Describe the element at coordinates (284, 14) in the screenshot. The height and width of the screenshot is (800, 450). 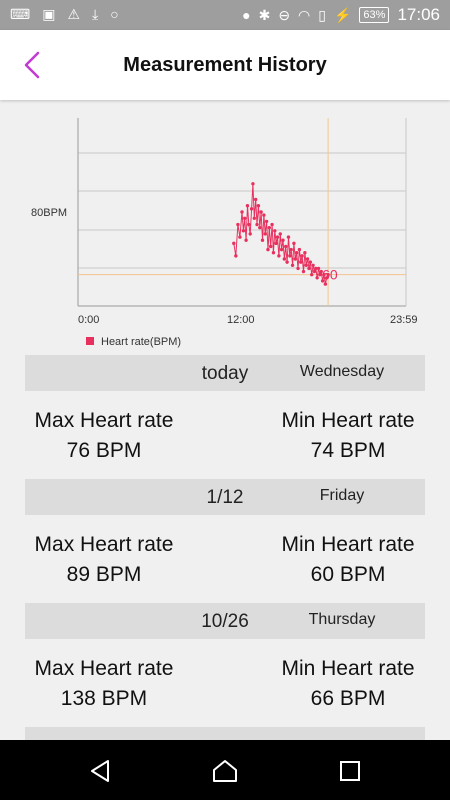
I see `do-not-disturb-icon: ⊖` at that location.